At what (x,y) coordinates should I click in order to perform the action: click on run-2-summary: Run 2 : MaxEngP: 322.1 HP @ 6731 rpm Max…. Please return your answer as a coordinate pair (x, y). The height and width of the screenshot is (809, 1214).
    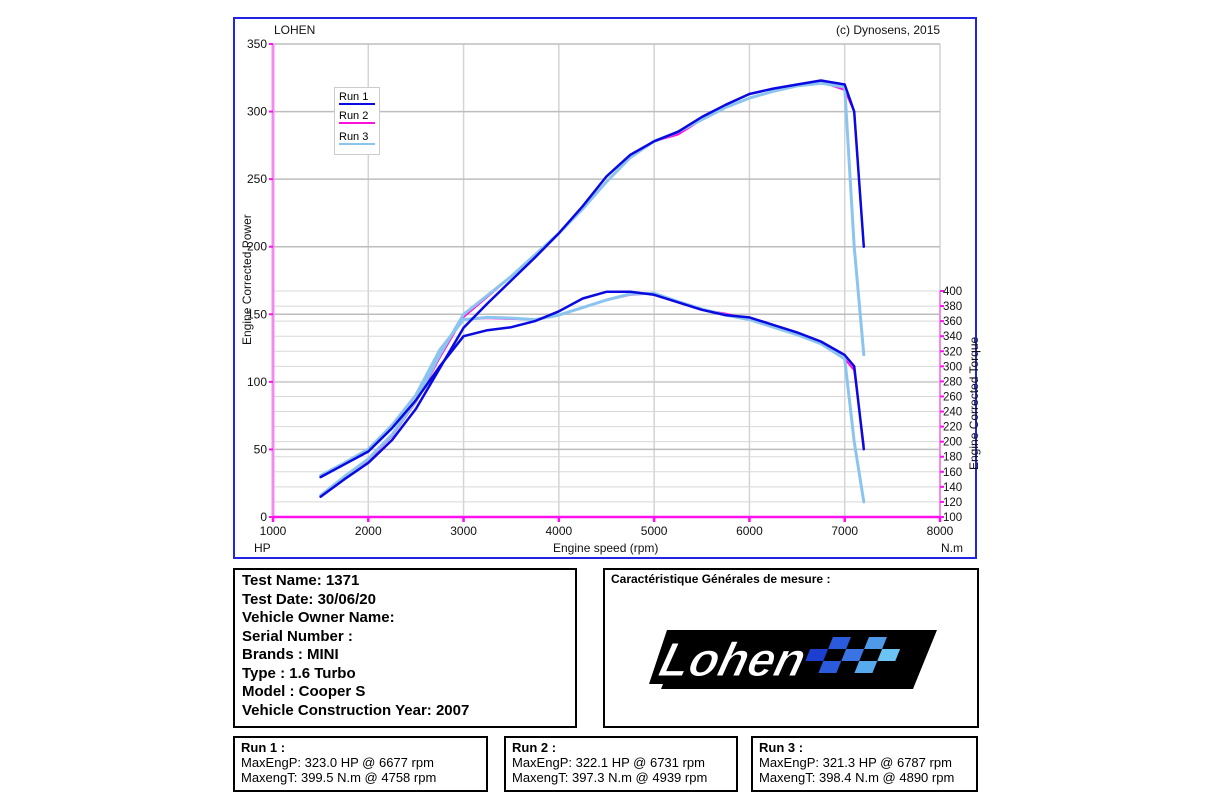
    Looking at the image, I should click on (621, 764).